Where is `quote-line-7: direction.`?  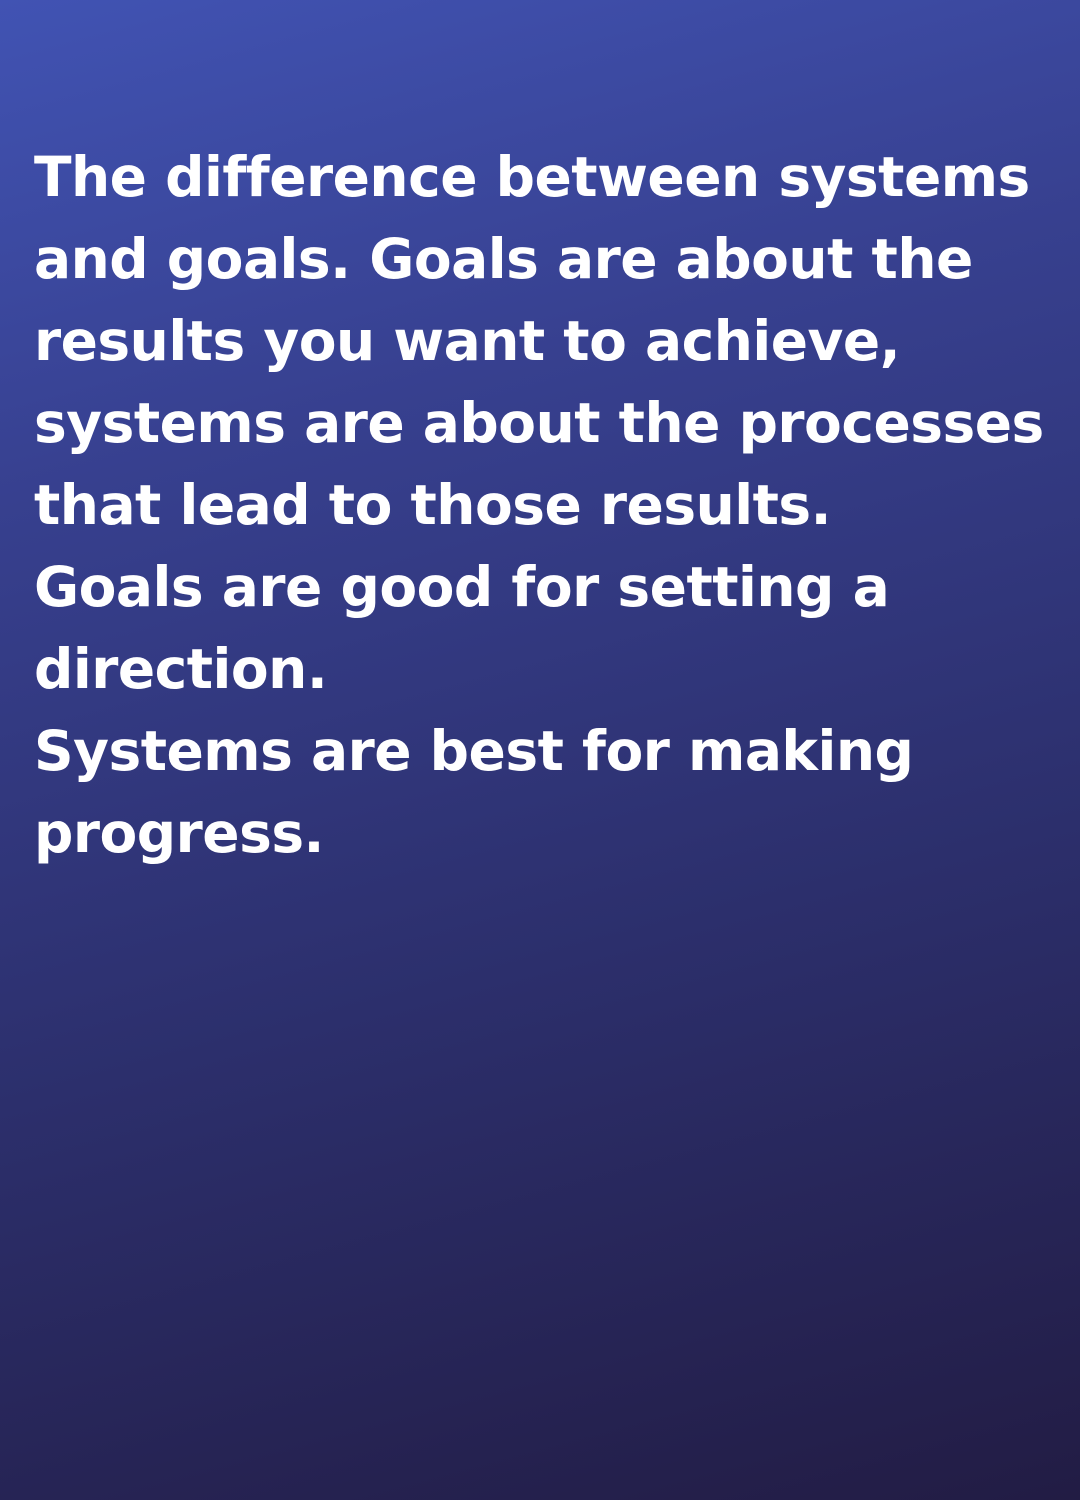 quote-line-7: direction. is located at coordinates (181, 669).